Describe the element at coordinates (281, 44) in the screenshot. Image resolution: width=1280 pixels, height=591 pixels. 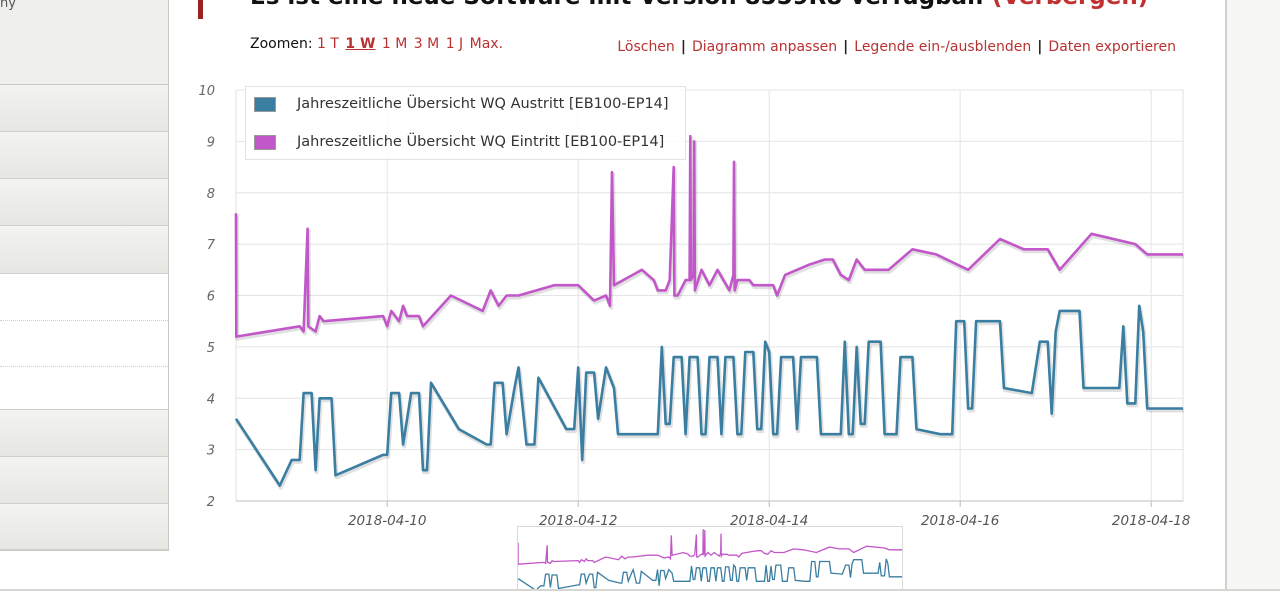
I see `zoom-label: Zoomen:` at that location.